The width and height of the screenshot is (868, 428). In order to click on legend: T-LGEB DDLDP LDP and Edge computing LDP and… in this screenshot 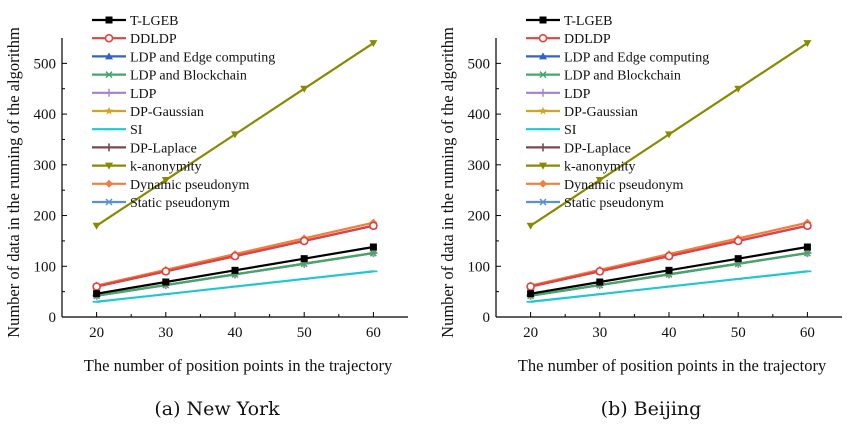, I will do `click(183, 112)`.